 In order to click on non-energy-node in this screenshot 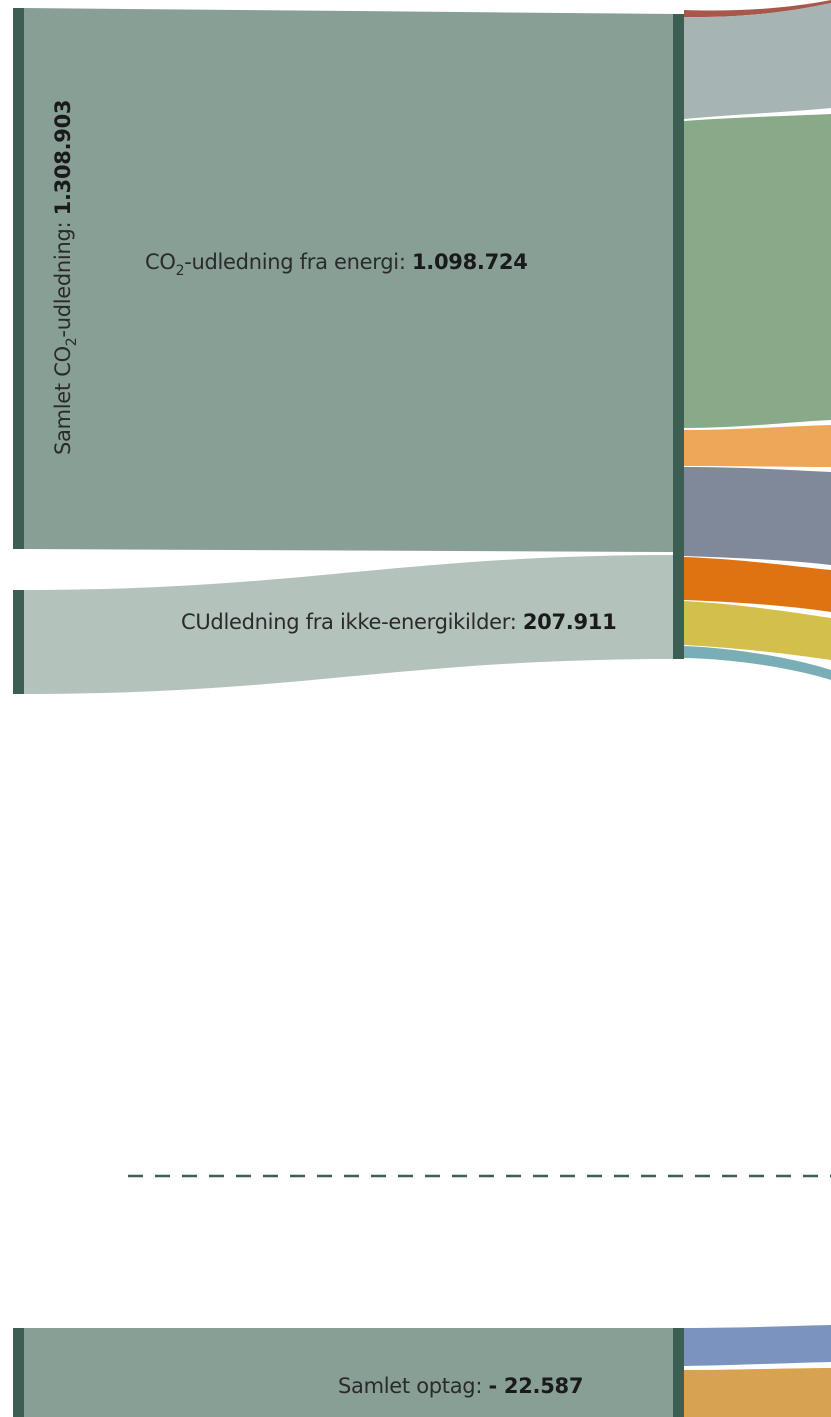, I will do `click(18, 642)`.